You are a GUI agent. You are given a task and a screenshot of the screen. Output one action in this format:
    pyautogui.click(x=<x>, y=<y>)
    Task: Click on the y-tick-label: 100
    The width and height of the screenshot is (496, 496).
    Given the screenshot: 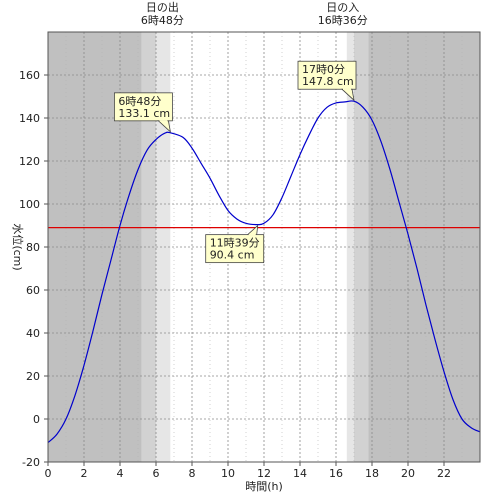 What is the action you would take?
    pyautogui.click(x=29, y=204)
    